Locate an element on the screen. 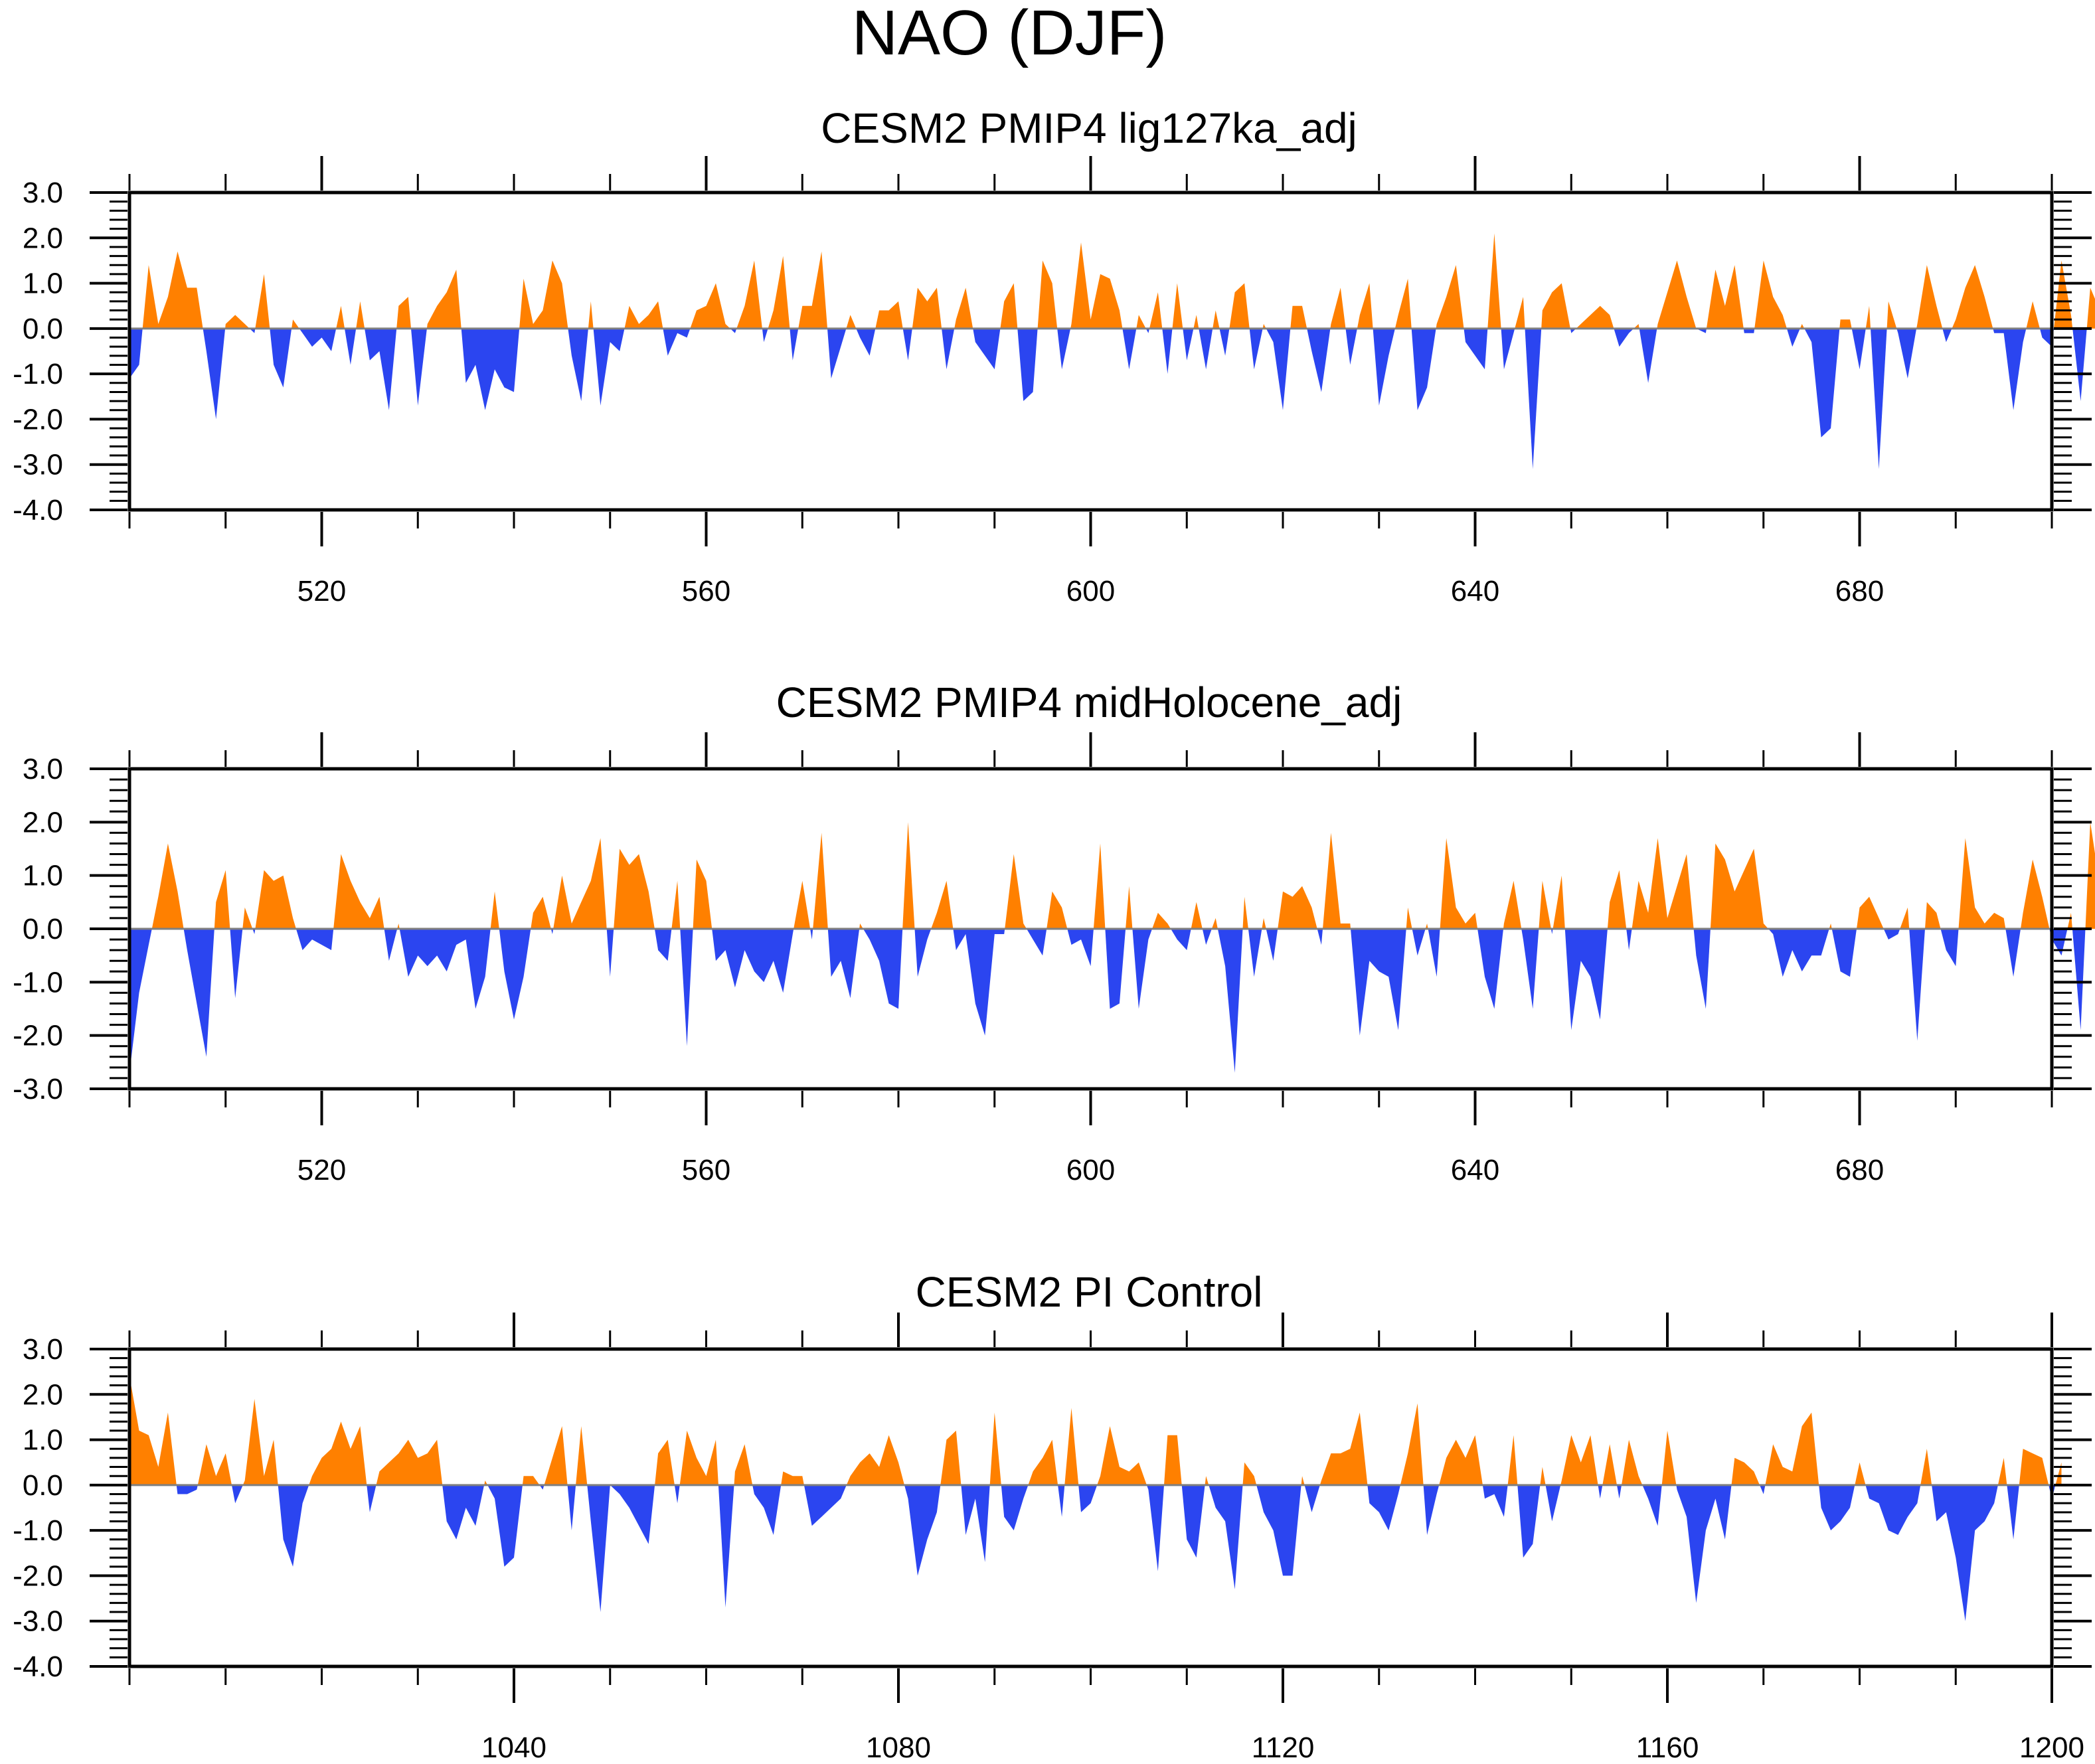 Image resolution: width=2095 pixels, height=1764 pixels. y-tick-label: -1.0 is located at coordinates (38, 1530).